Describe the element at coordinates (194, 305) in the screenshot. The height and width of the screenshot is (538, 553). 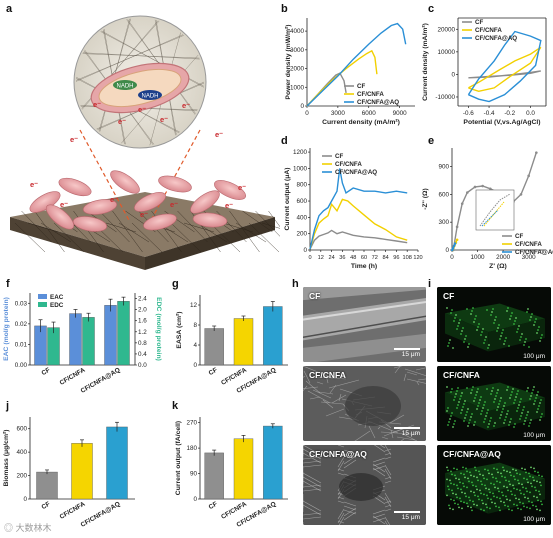
I see `y-tick-label: 12` at that location.